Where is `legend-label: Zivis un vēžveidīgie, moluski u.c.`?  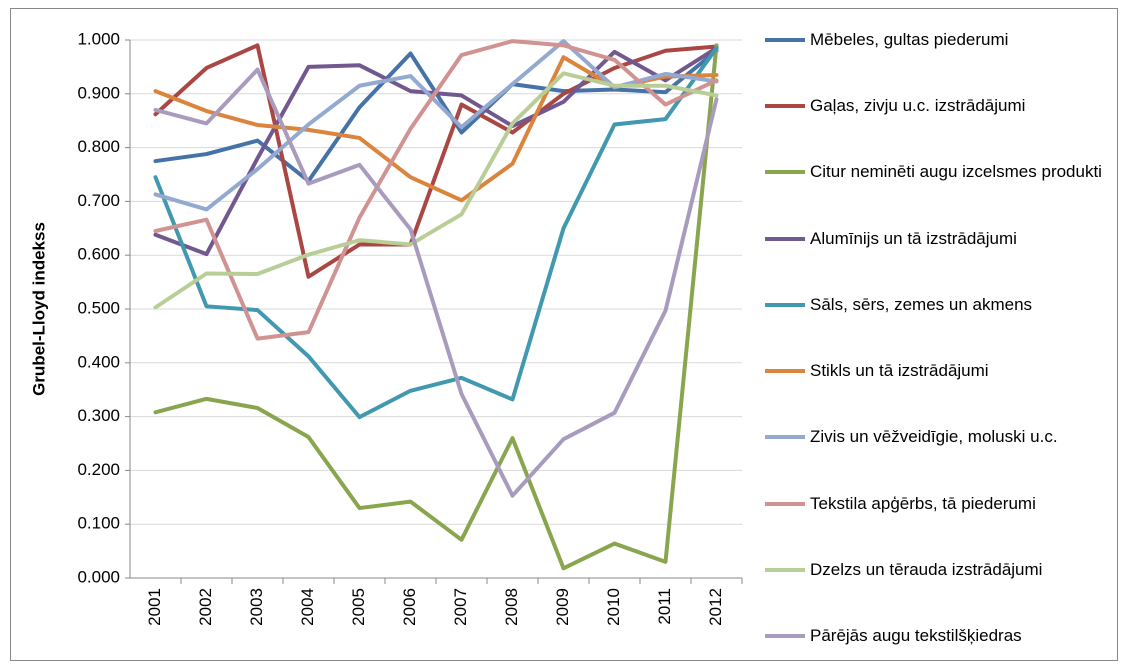
legend-label: Zivis un vēžveidīgie, moluski u.c. is located at coordinates (934, 437).